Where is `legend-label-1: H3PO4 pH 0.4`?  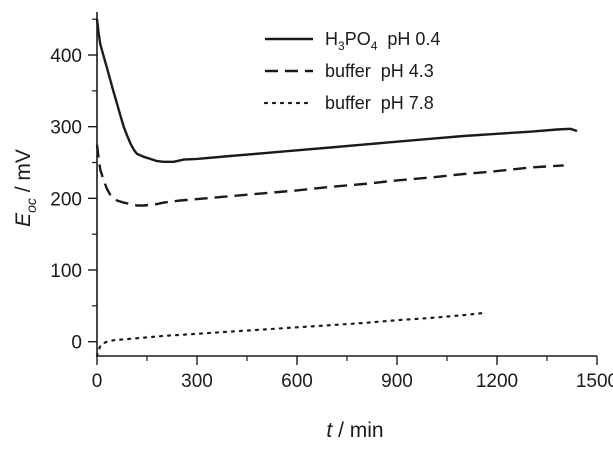 legend-label-1: H3PO4 pH 0.4 is located at coordinates (382, 41).